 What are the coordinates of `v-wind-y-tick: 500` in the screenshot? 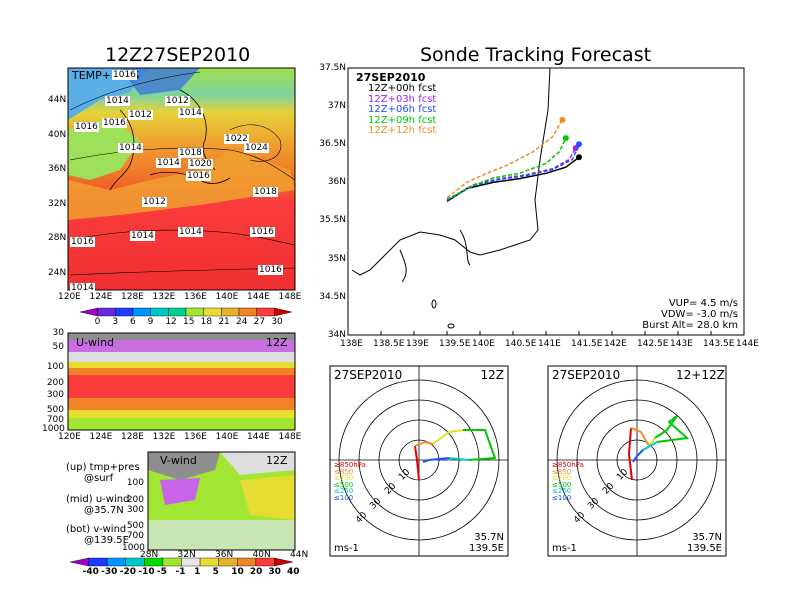 It's located at (135, 526).